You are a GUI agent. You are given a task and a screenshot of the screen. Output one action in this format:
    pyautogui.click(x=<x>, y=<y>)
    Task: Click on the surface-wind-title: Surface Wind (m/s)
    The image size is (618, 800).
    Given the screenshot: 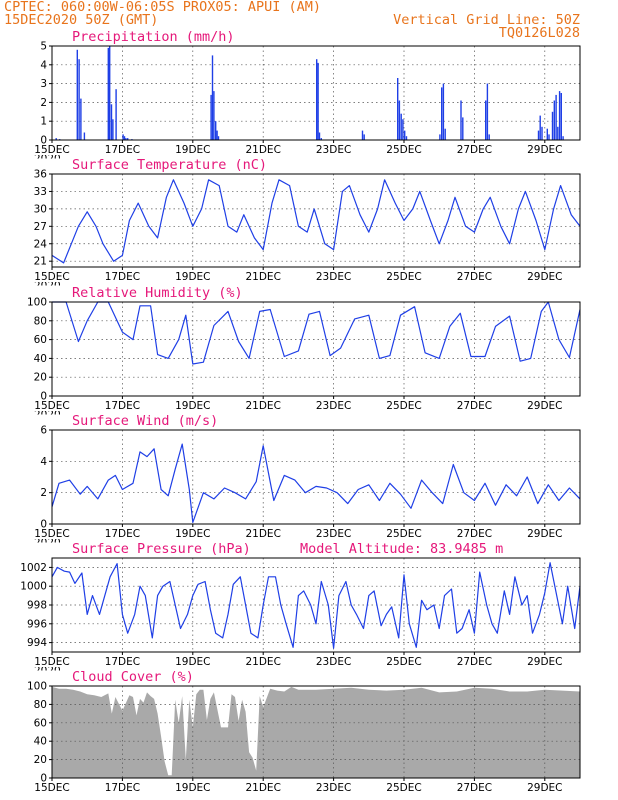 What is the action you would take?
    pyautogui.click(x=145, y=421)
    